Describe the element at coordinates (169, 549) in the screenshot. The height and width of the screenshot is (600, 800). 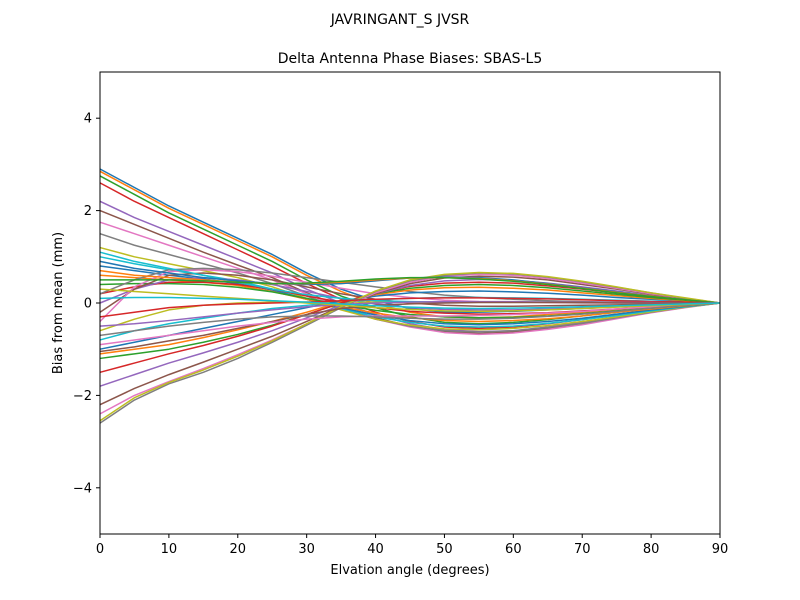
I see `x-tick-label: 10` at that location.